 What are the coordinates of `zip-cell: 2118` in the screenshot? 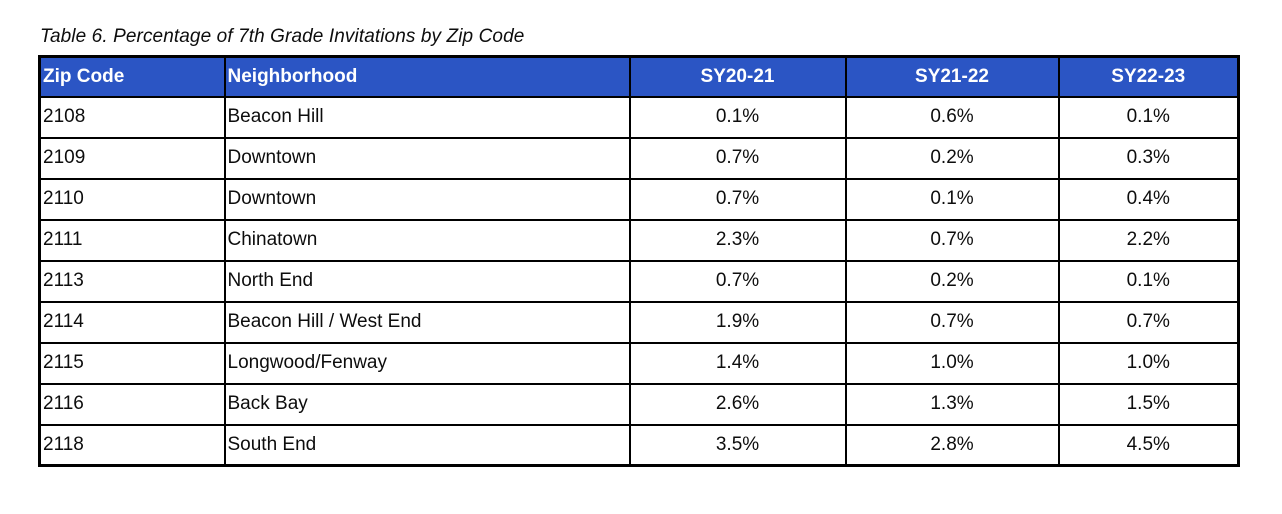 It's located at (132, 445).